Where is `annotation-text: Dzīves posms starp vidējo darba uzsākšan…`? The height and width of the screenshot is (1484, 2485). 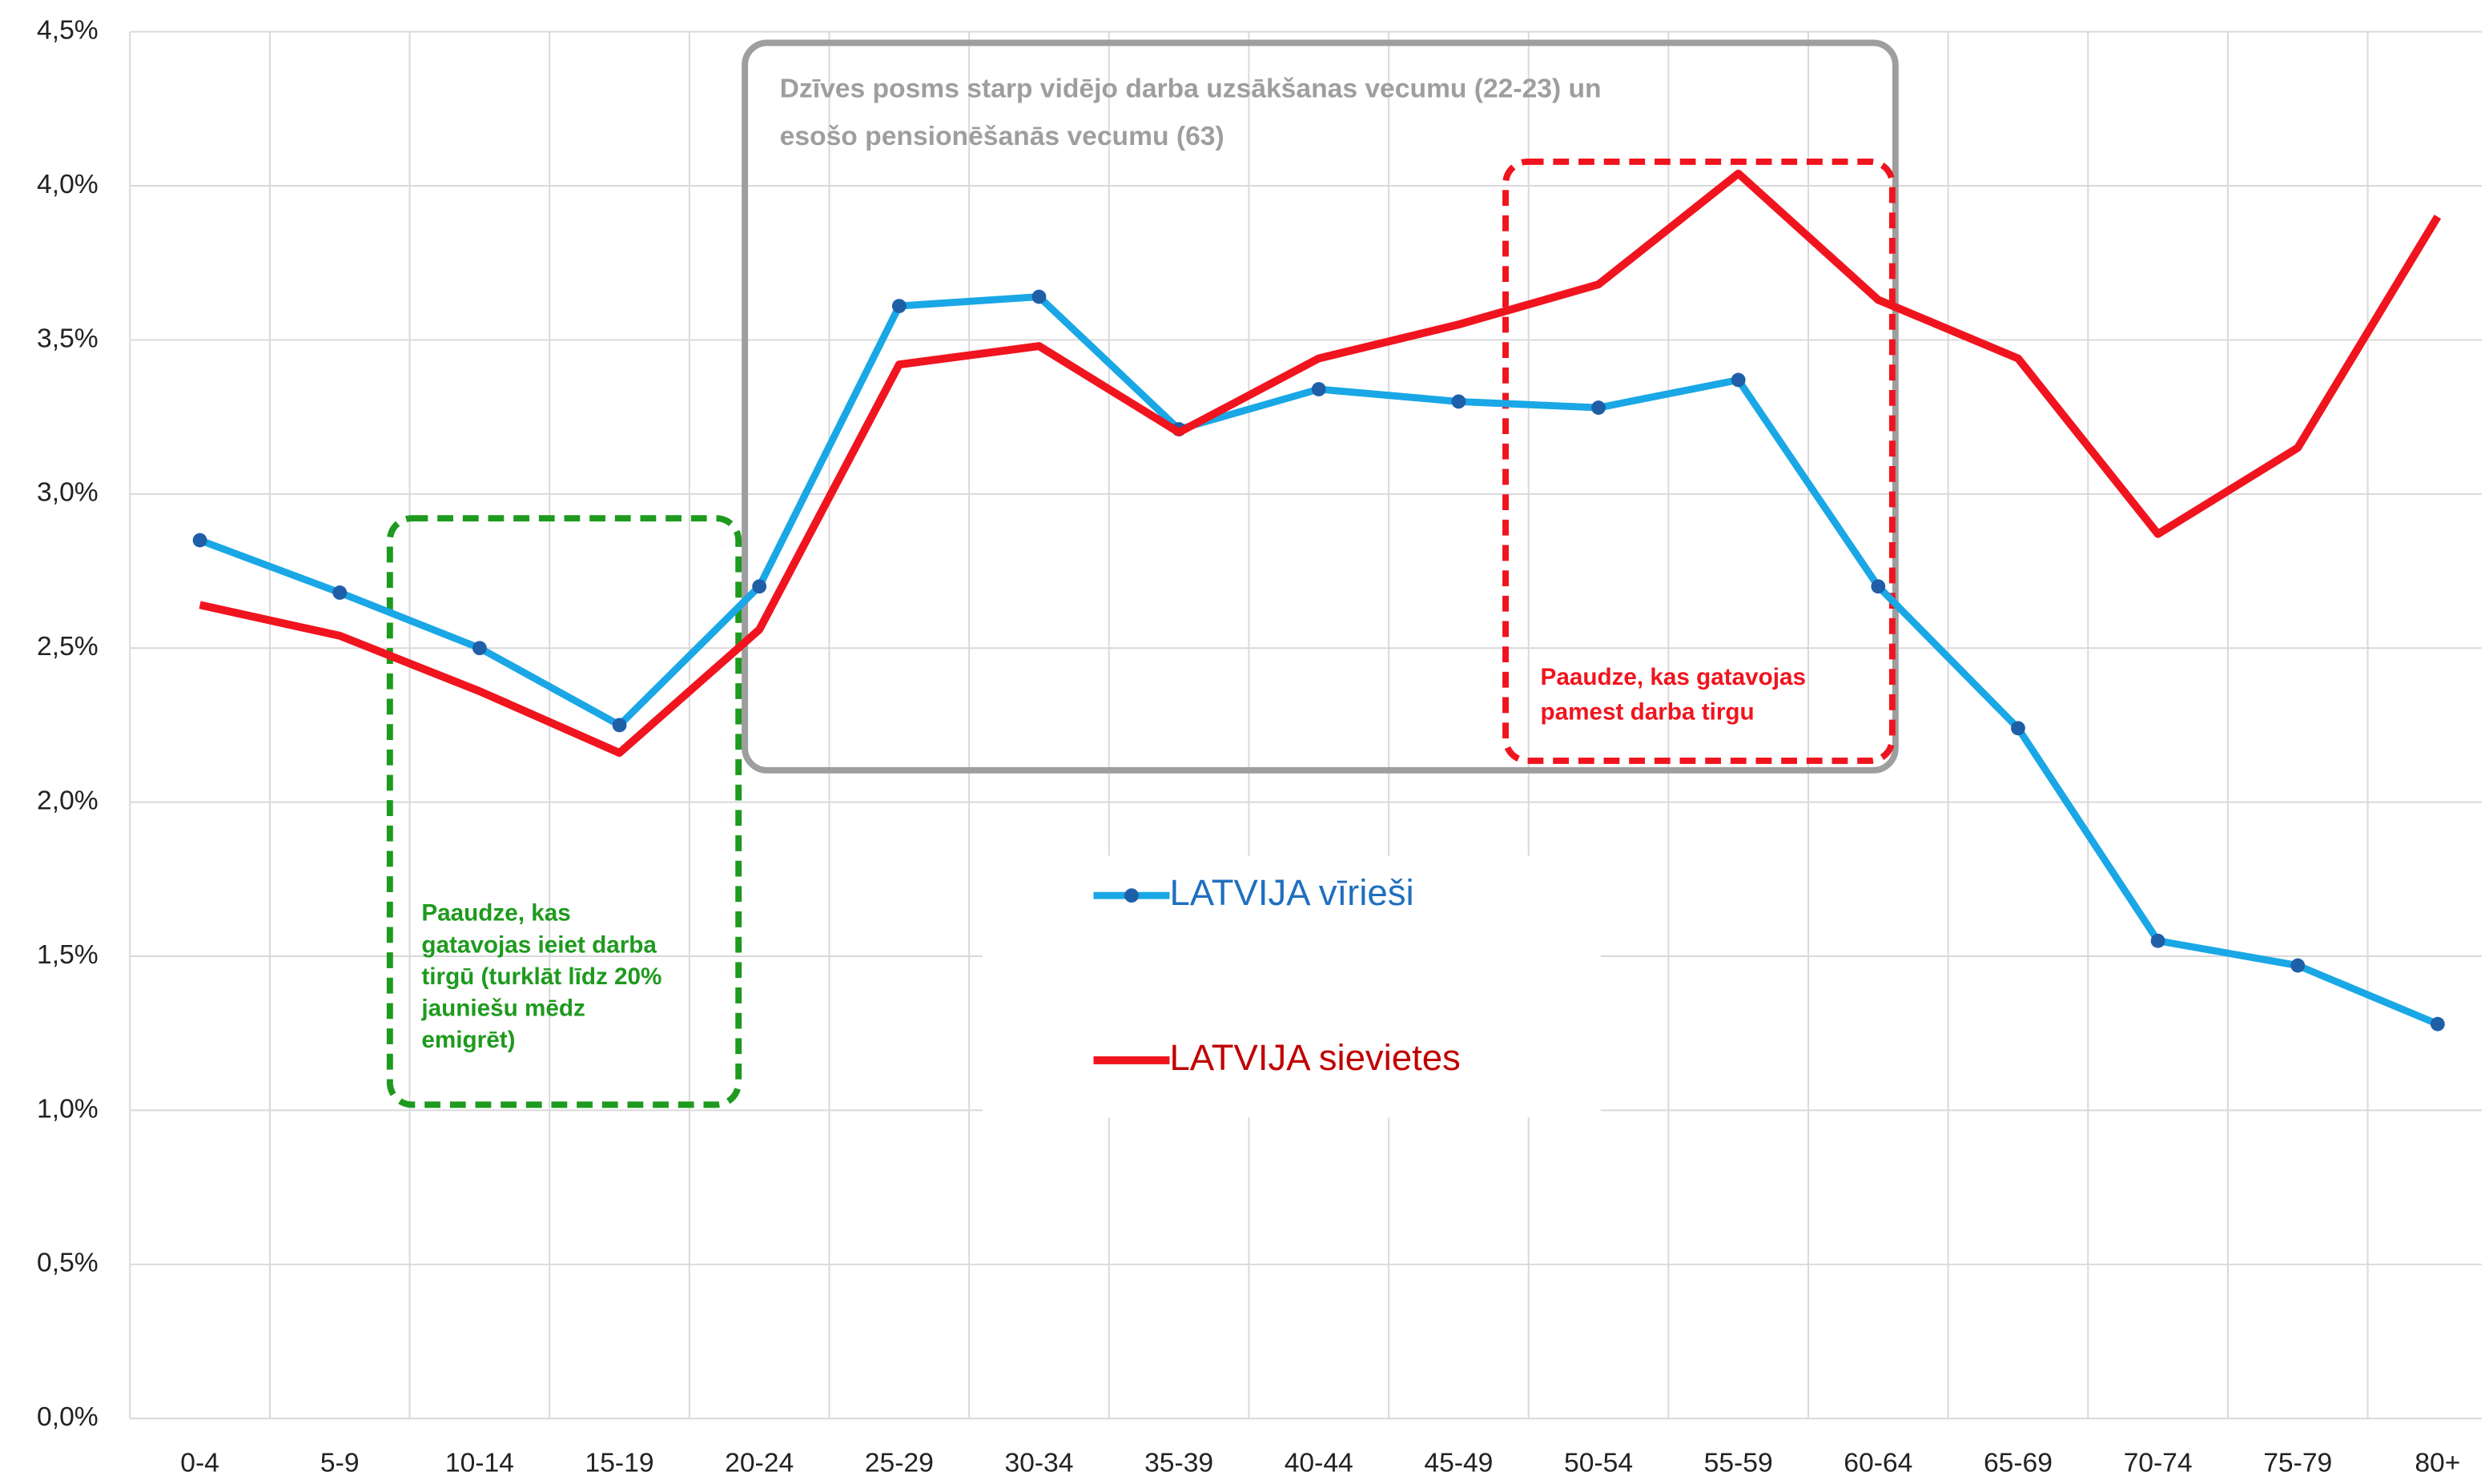
annotation-text: Dzīves posms starp vidējo darba uzsākšan… is located at coordinates (1191, 89).